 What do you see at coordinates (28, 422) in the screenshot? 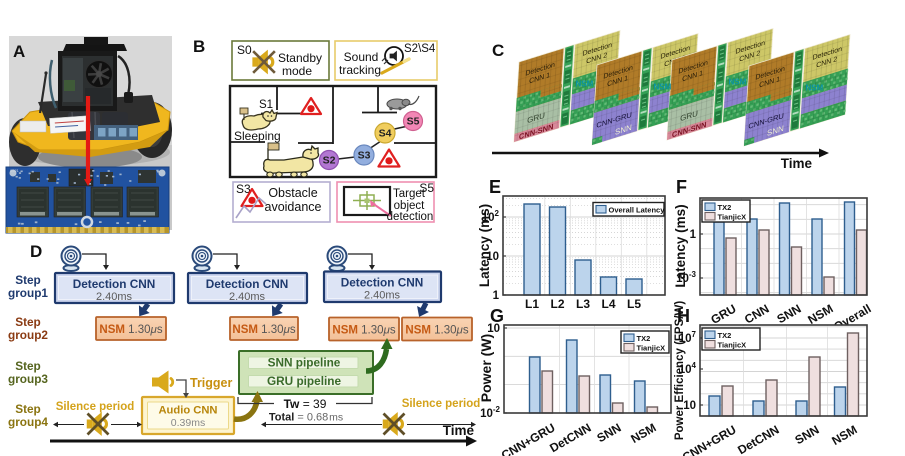
I see `svg-text: group4` at bounding box center [28, 422].